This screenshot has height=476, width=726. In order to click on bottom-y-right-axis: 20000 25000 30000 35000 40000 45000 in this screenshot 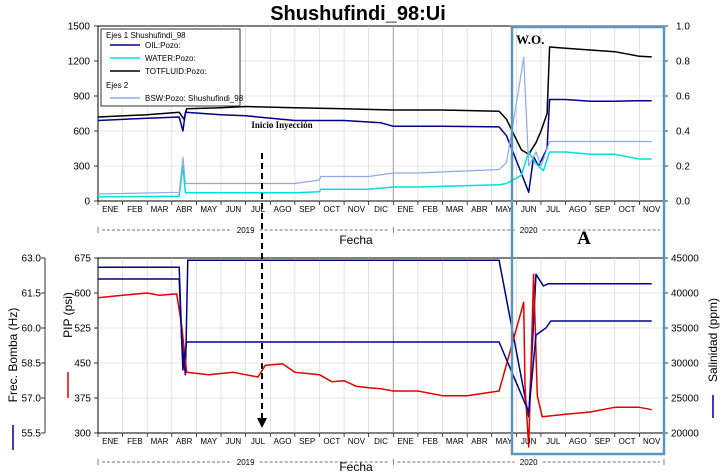, I will do `click(681, 347)`.